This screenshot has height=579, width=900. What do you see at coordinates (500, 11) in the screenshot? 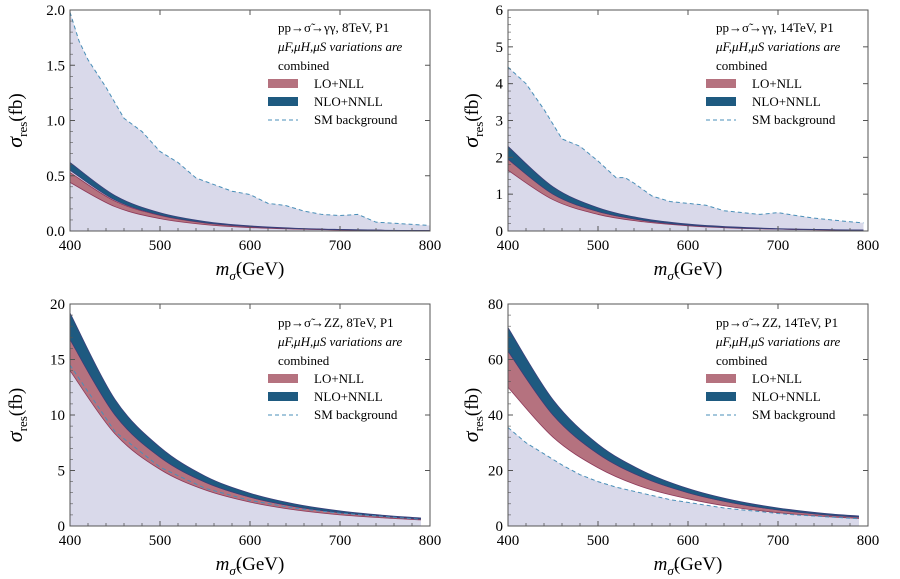
I see `y-tick-label: 6` at bounding box center [500, 11].